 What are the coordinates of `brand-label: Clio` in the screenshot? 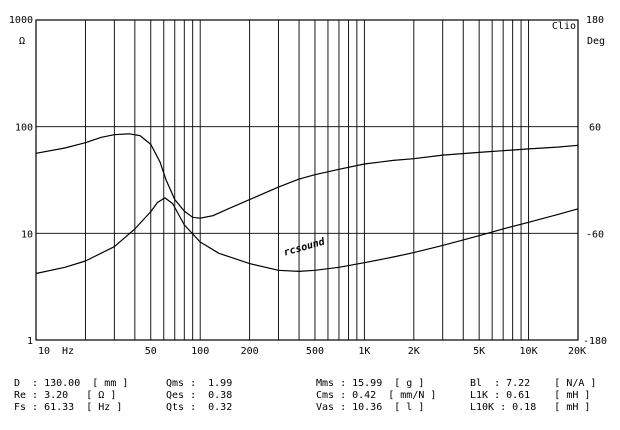 It's located at (564, 26).